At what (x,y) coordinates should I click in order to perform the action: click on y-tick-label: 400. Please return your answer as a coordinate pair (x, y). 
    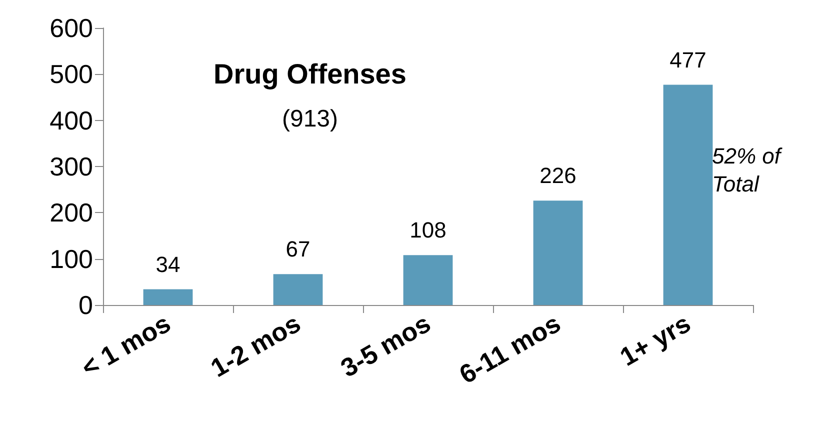
    Looking at the image, I should click on (71, 120).